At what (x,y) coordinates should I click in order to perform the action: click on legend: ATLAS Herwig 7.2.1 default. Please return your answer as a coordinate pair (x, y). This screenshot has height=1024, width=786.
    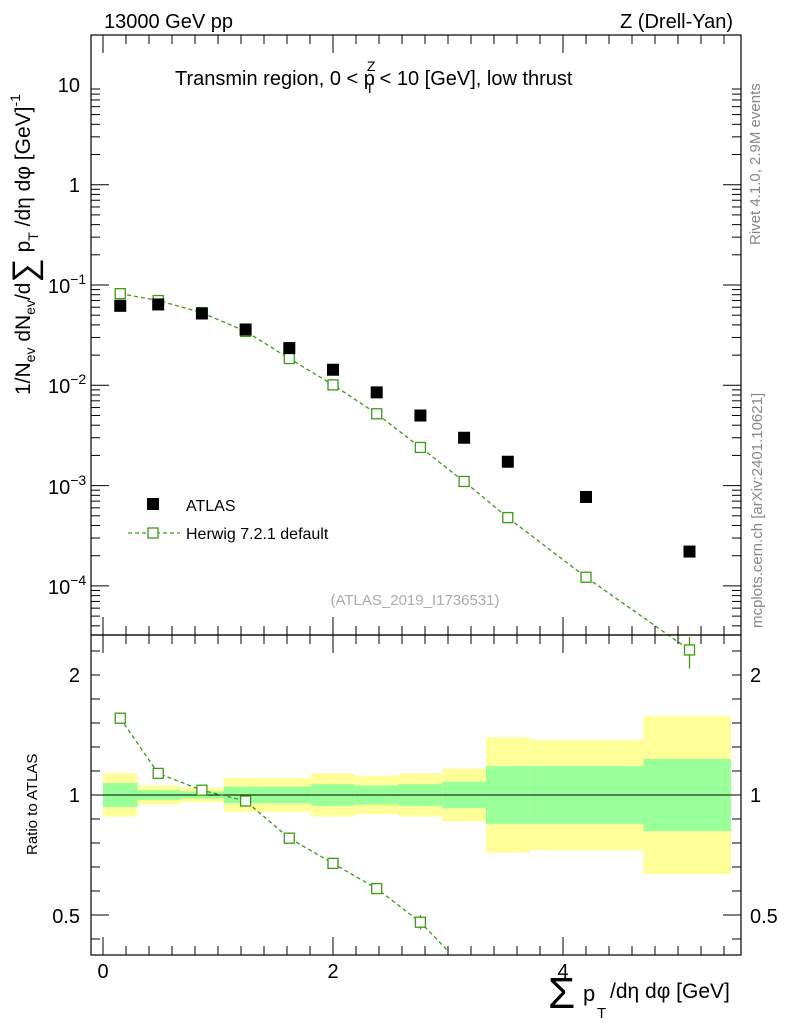
    Looking at the image, I should click on (228, 520).